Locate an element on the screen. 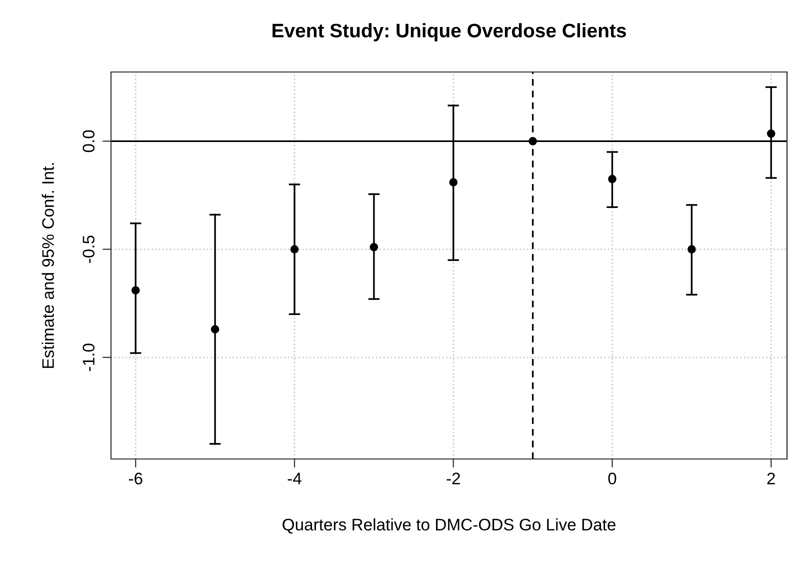 The image size is (788, 561). y-axis-title: Estimate and 95% Conf. Int. is located at coordinates (48, 265).